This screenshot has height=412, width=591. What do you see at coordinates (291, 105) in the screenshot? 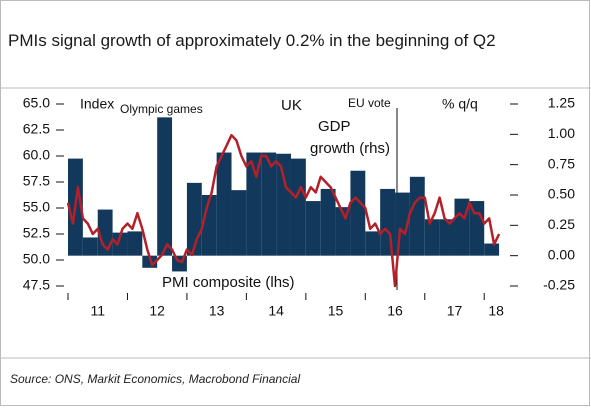
I see `annotation: UK` at bounding box center [291, 105].